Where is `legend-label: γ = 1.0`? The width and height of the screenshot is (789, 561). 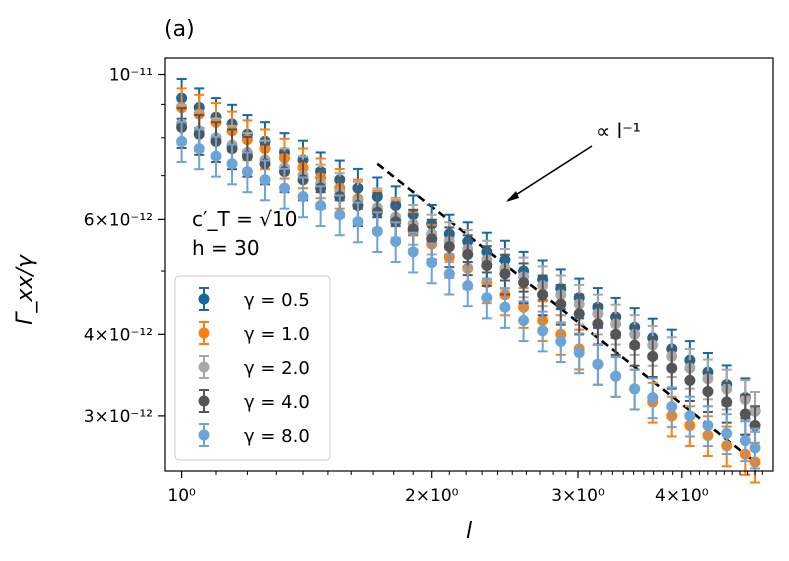
legend-label: γ = 1.0 is located at coordinates (277, 334).